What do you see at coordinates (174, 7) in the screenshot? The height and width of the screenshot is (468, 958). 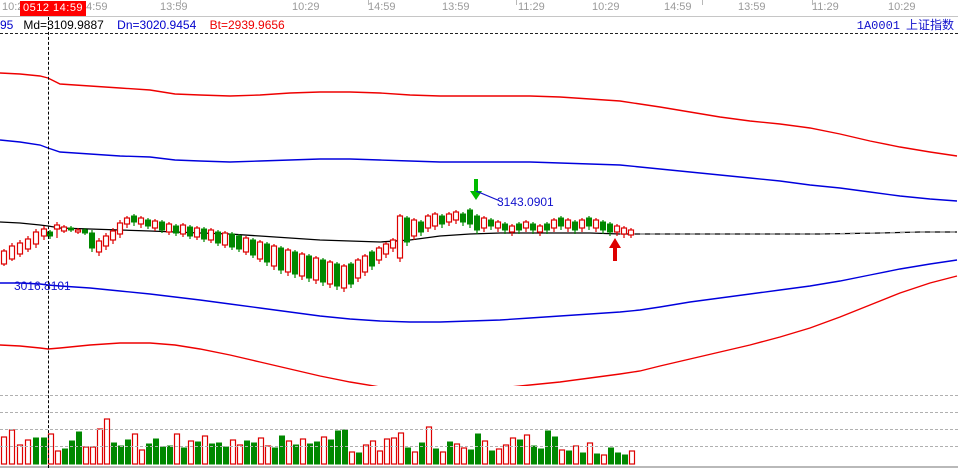 I see `time-tick-2: 13:59` at bounding box center [174, 7].